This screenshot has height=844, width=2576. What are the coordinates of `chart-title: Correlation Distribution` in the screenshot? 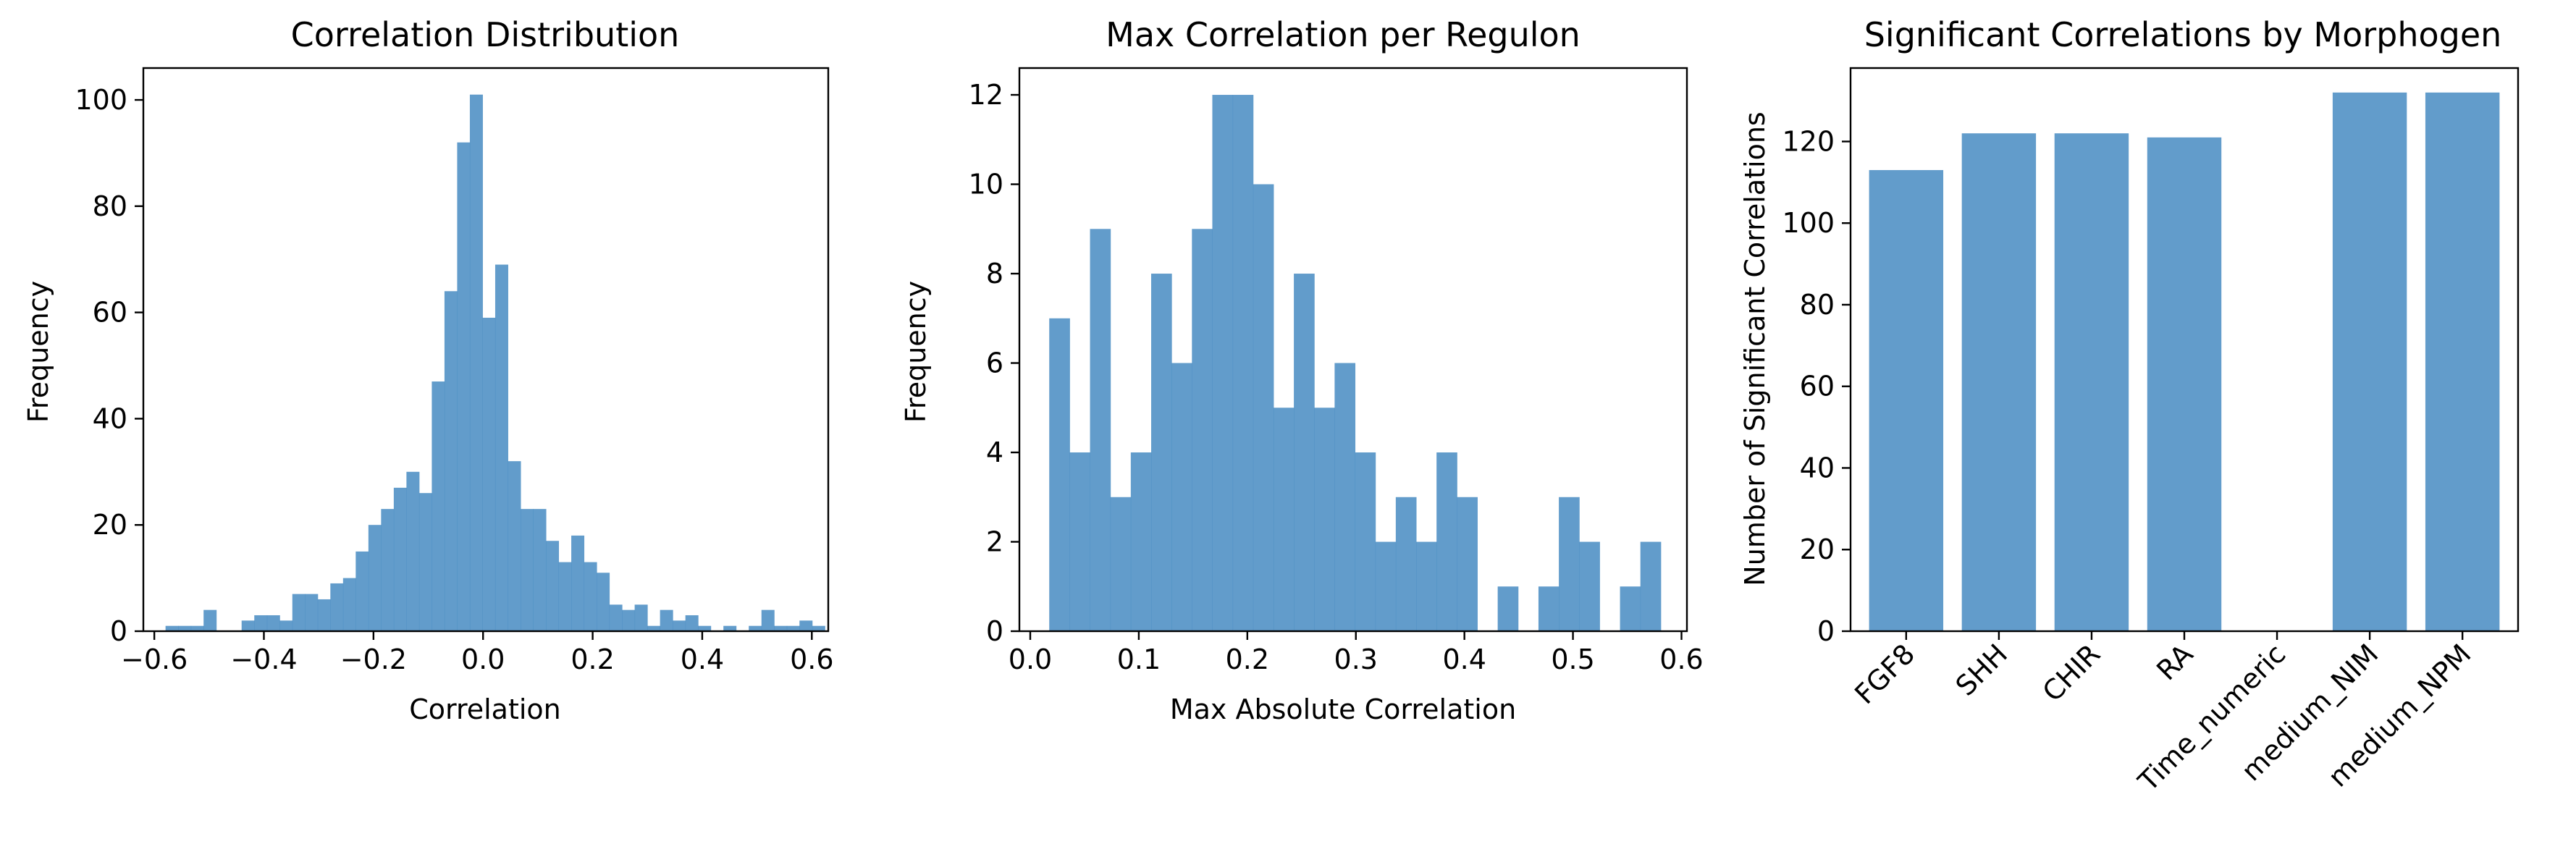 It's located at (485, 34).